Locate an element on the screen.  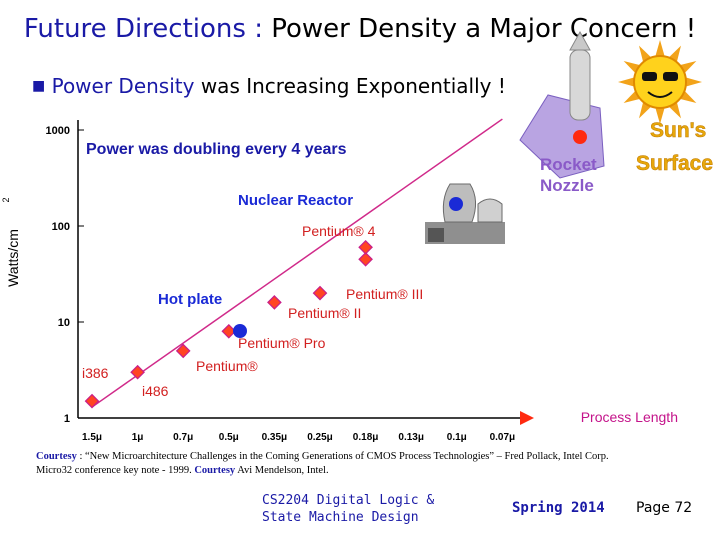
processor-label: Pentium® II is located at coordinates (324, 313).